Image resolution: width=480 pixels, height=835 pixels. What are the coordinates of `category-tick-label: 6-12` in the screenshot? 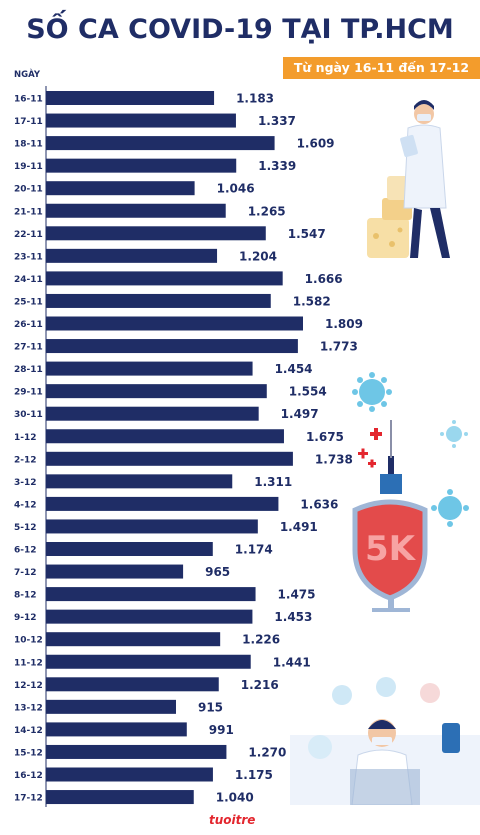 It's located at (25, 551).